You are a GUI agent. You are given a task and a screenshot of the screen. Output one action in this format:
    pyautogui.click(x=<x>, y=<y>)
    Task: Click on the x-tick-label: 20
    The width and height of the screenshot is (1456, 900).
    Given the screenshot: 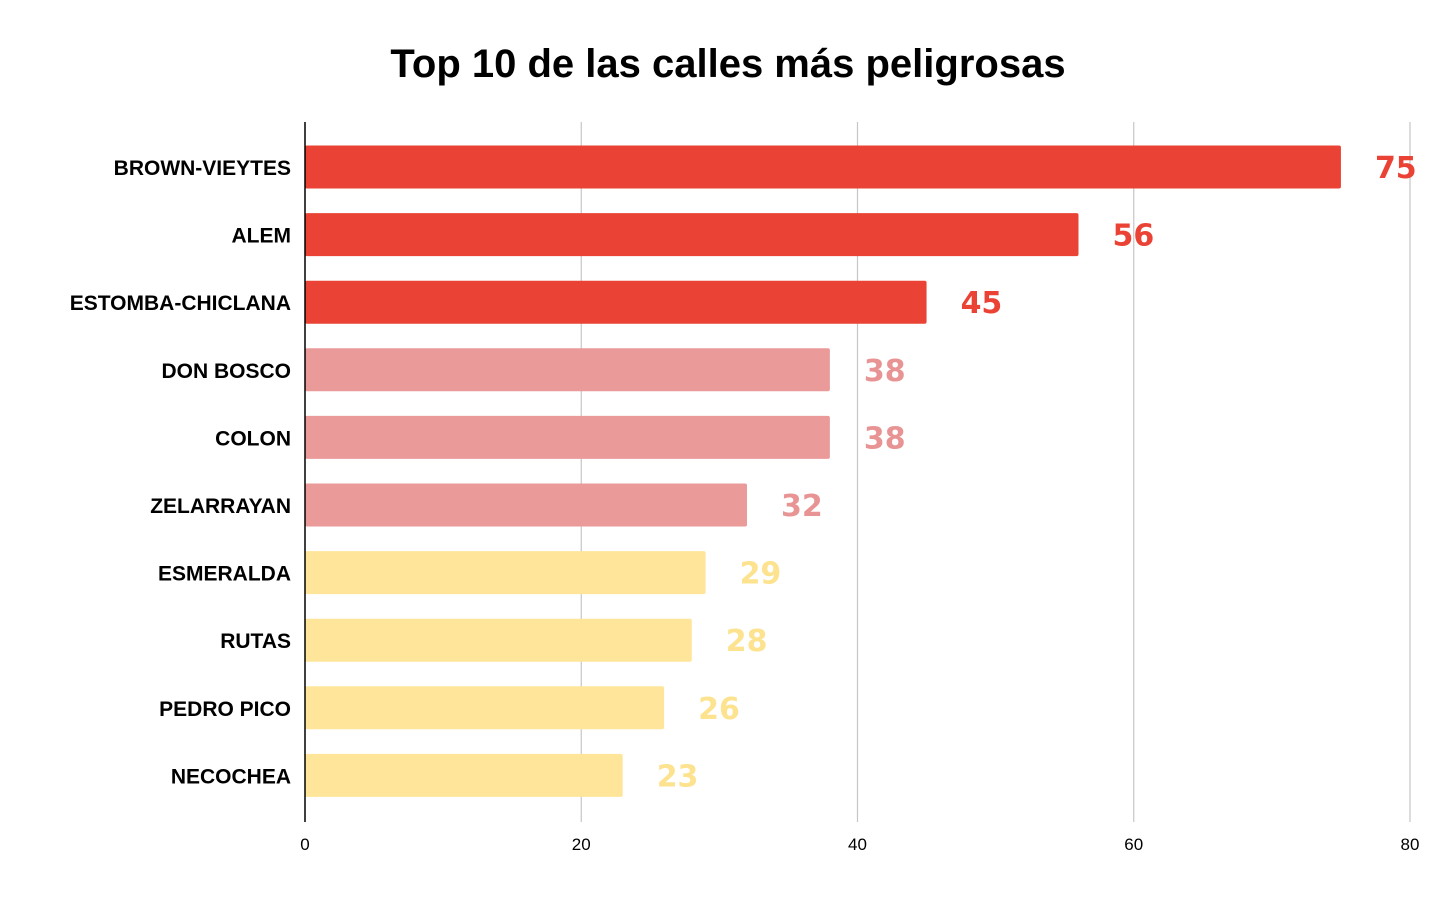 What is the action you would take?
    pyautogui.click(x=581, y=844)
    